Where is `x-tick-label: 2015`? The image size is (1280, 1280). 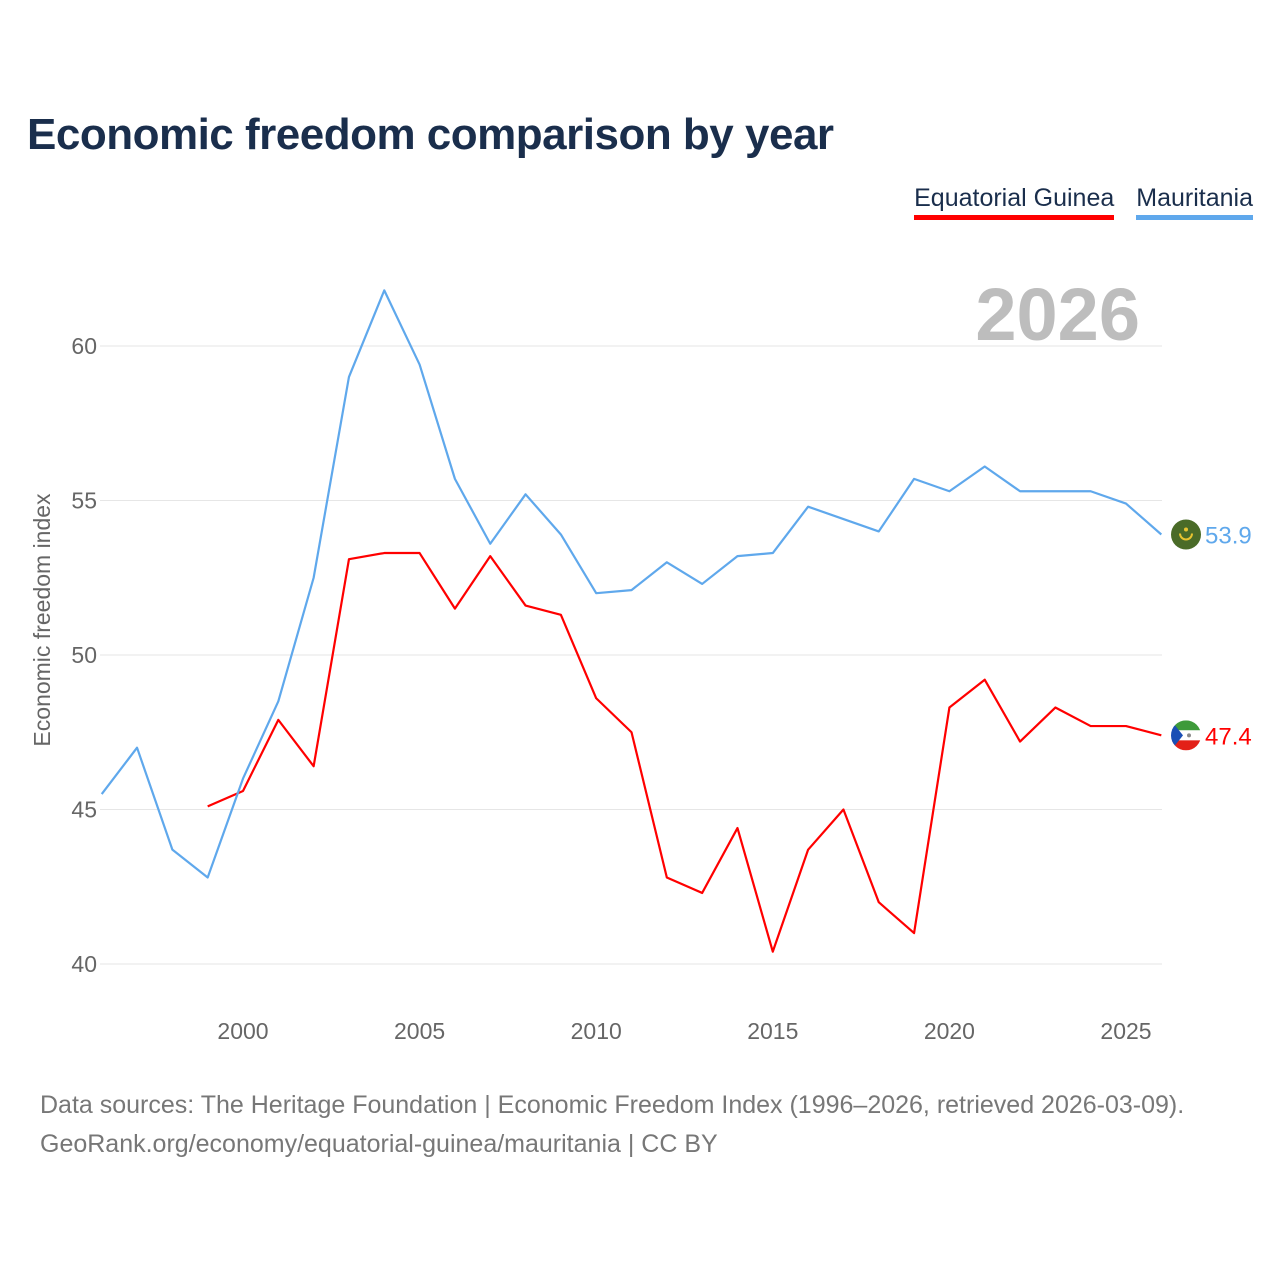 x-tick-label: 2015 is located at coordinates (772, 1031).